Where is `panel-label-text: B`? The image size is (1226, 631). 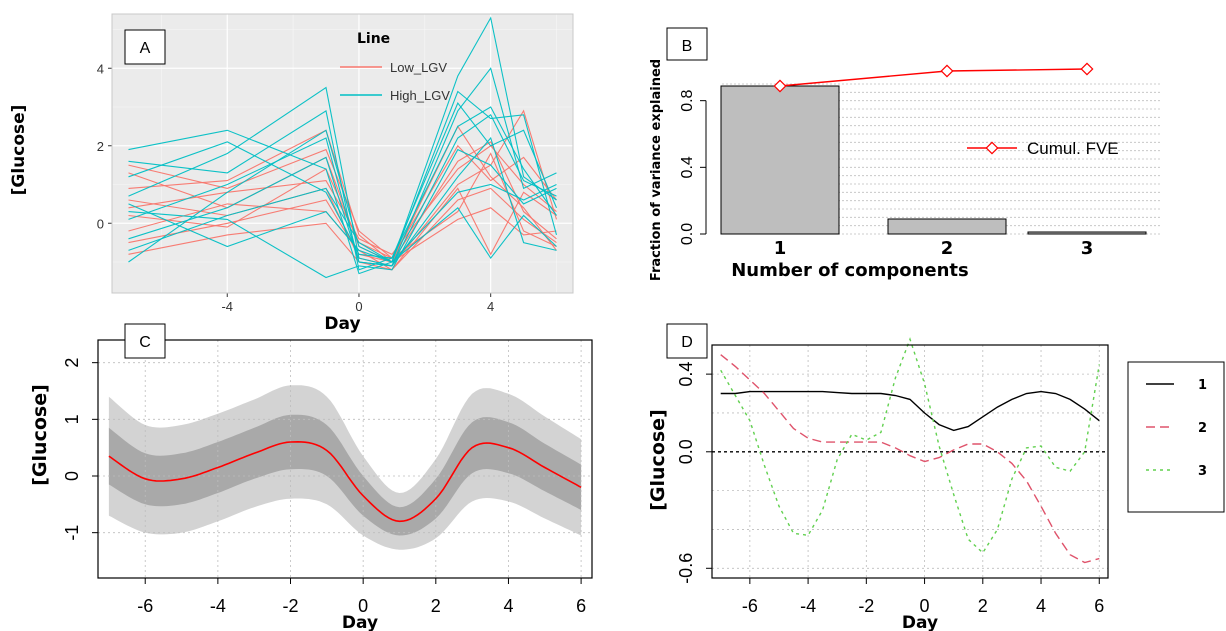
panel-label-text: B is located at coordinates (687, 46).